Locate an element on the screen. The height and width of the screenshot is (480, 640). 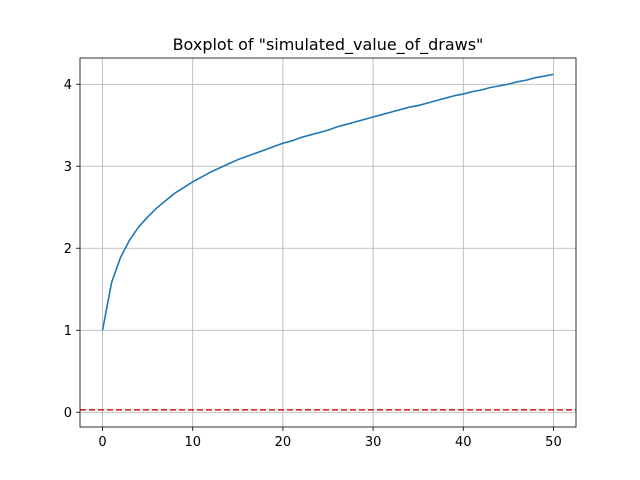
x-tick-label: 30 is located at coordinates (373, 442).